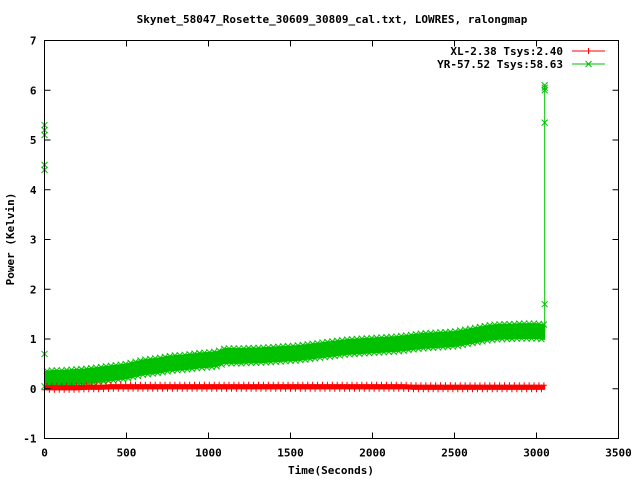  What do you see at coordinates (295, 355) in the screenshot?
I see `series-line` at bounding box center [295, 355].